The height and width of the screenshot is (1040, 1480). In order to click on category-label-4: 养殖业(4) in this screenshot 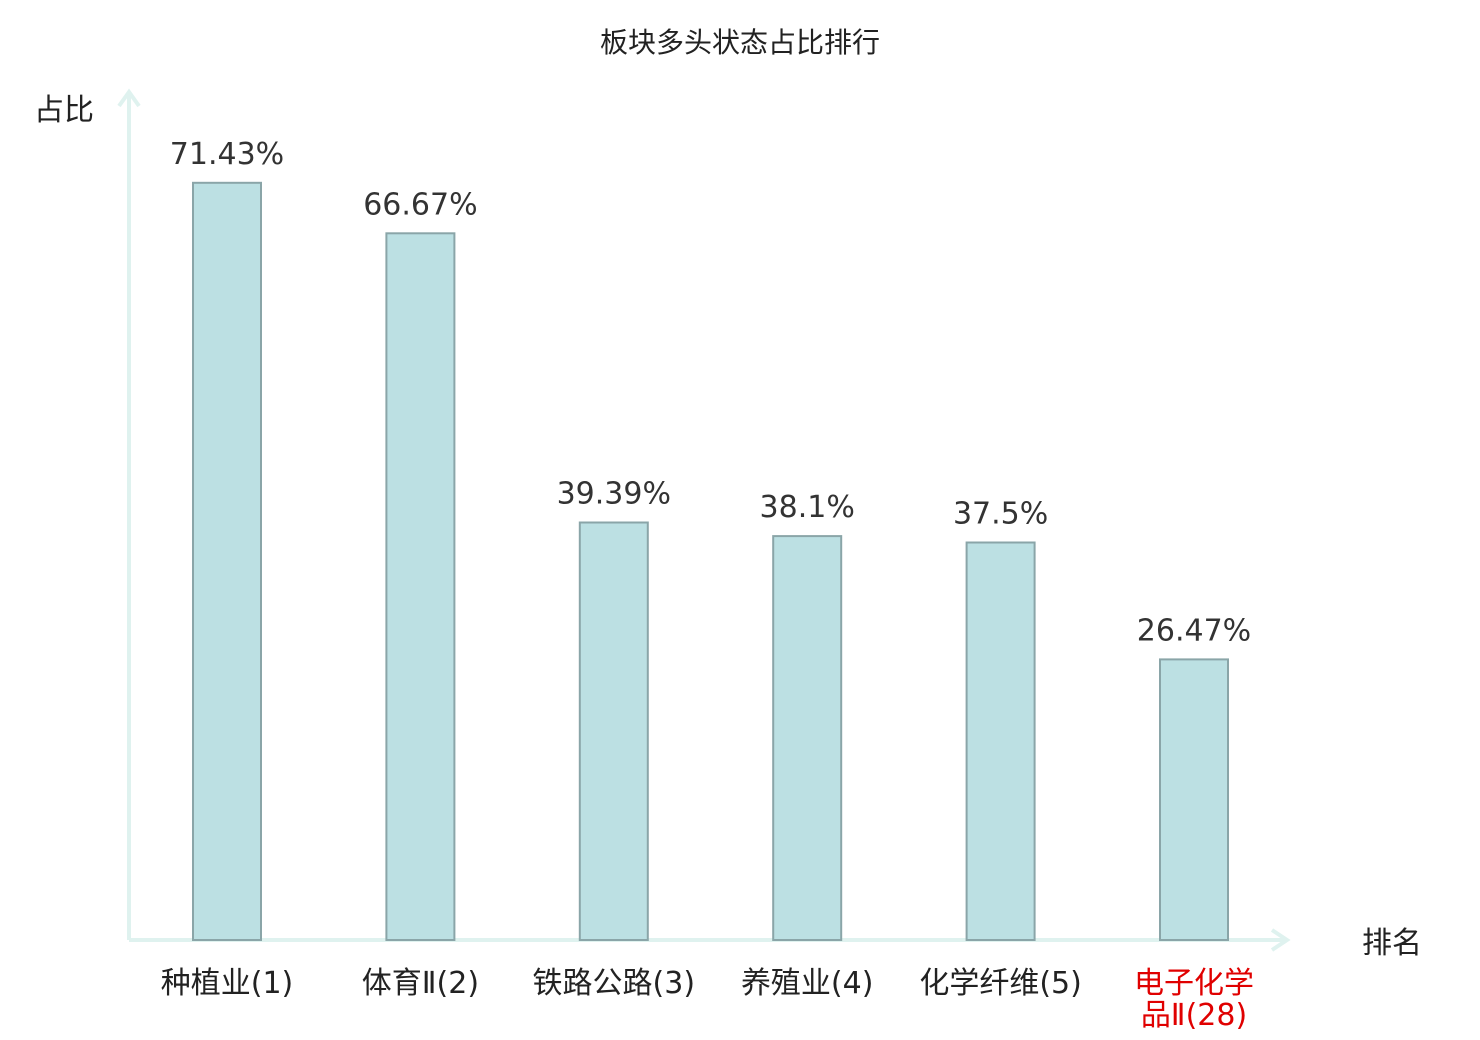, I will do `click(807, 983)`.